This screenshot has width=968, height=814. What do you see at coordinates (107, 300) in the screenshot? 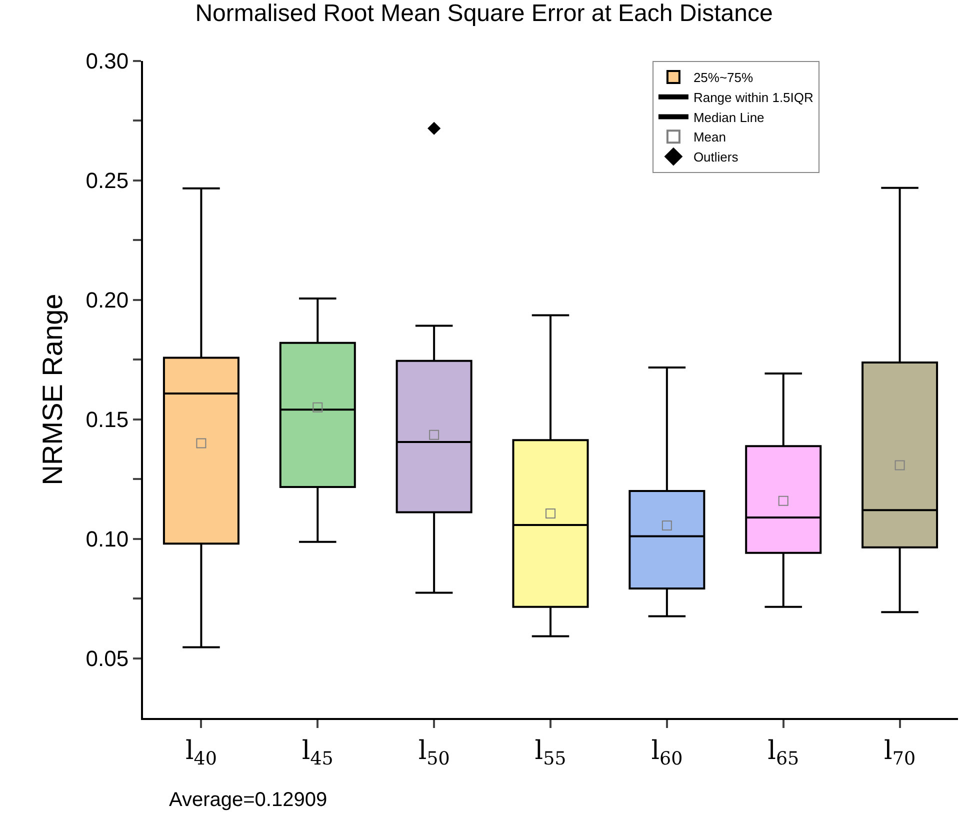
I see `y-tick-label: 0.20` at bounding box center [107, 300].